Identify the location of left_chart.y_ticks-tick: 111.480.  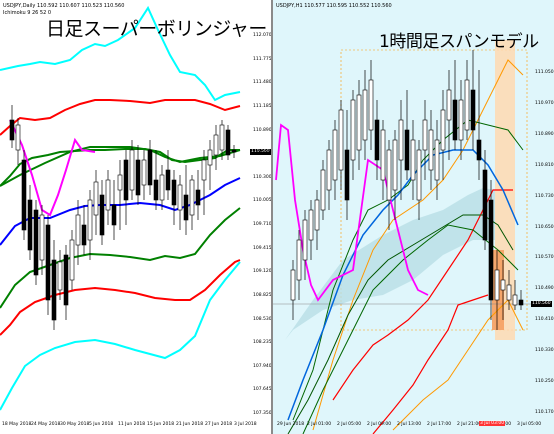
(262, 83).